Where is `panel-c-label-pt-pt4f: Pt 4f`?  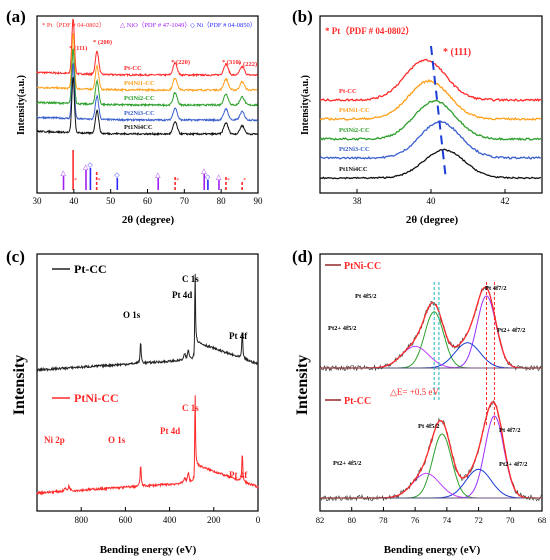
panel-c-label-pt-pt4f: Pt 4f is located at coordinates (238, 336).